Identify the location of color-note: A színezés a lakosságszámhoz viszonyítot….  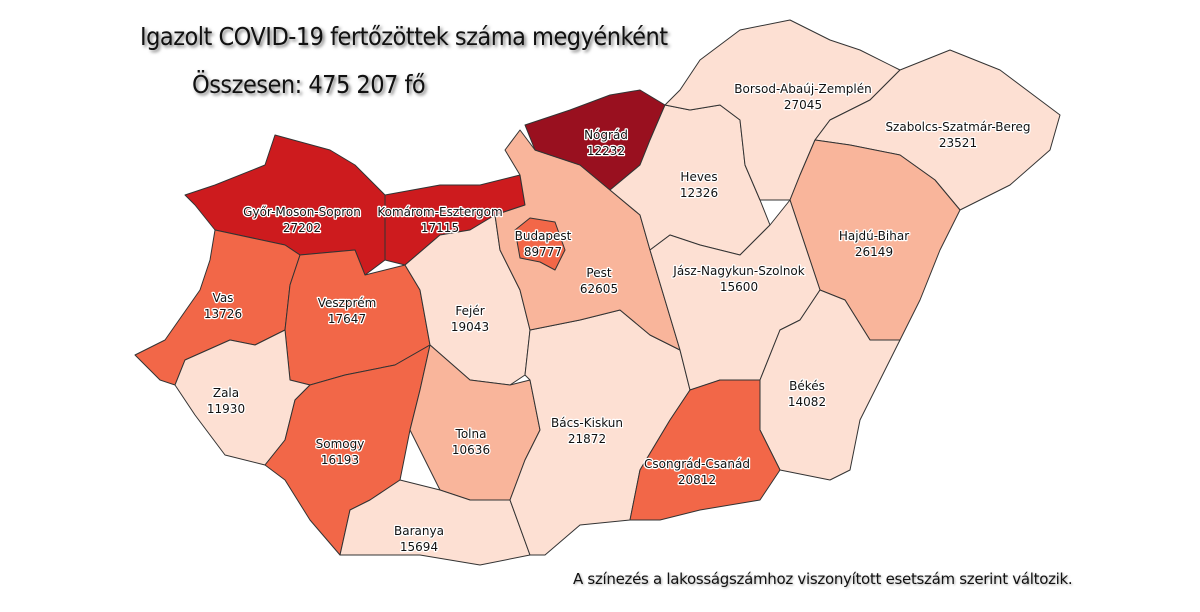
(823, 579).